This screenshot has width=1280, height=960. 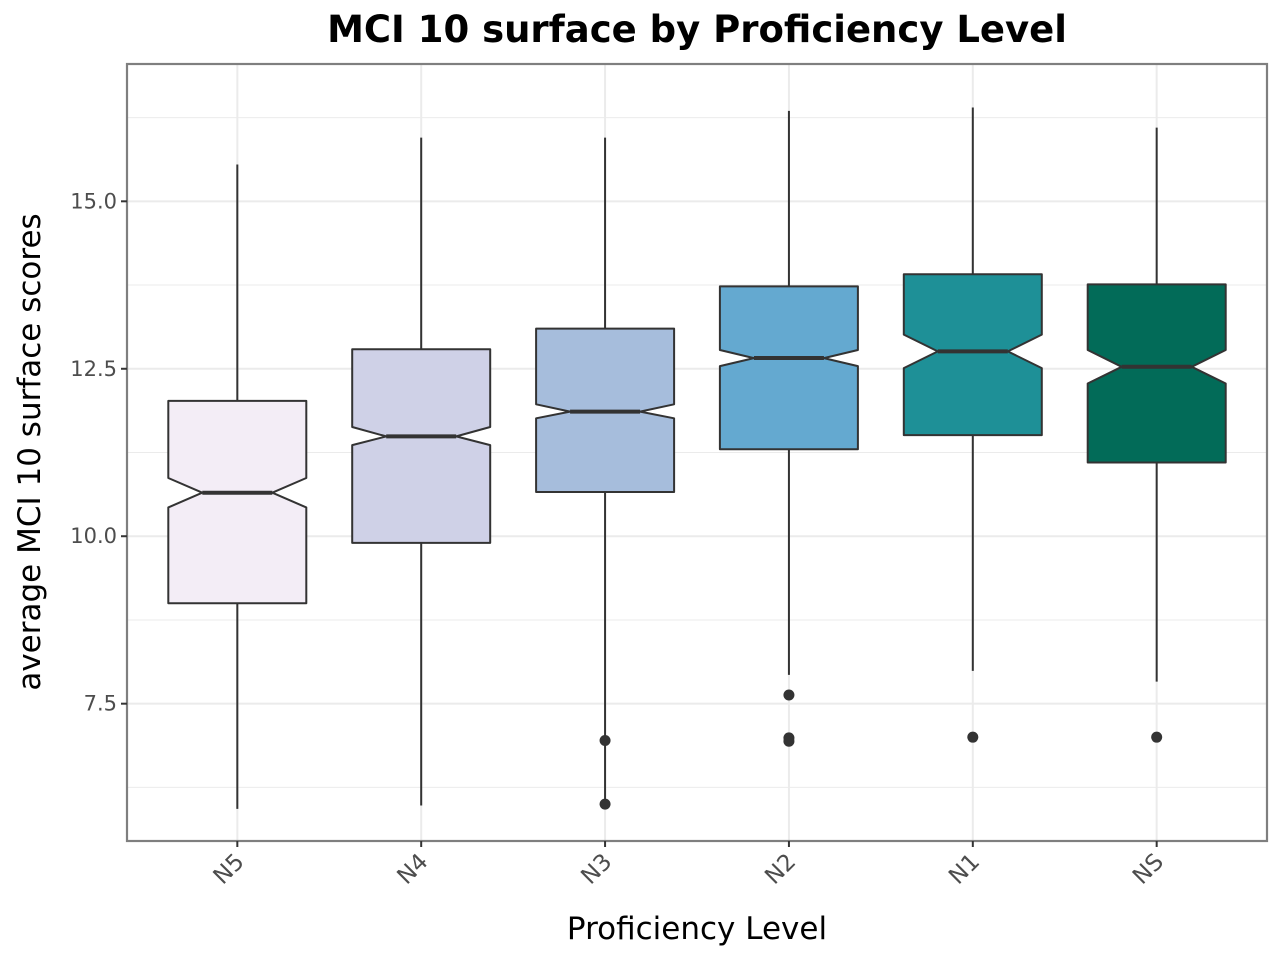 I want to click on x-tick-label: N1, so click(x=964, y=869).